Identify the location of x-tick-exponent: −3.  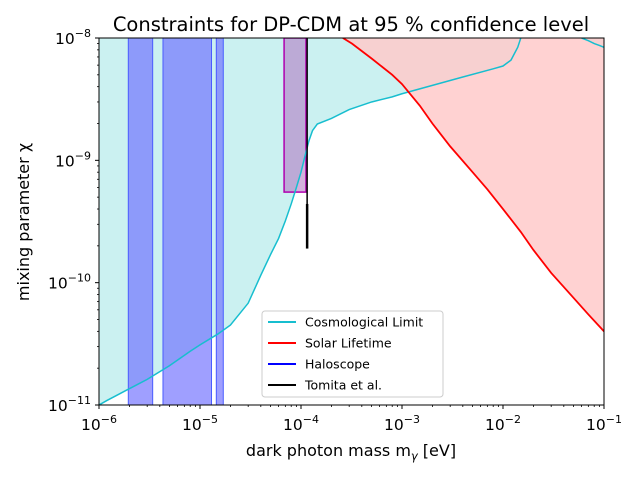
(412, 419).